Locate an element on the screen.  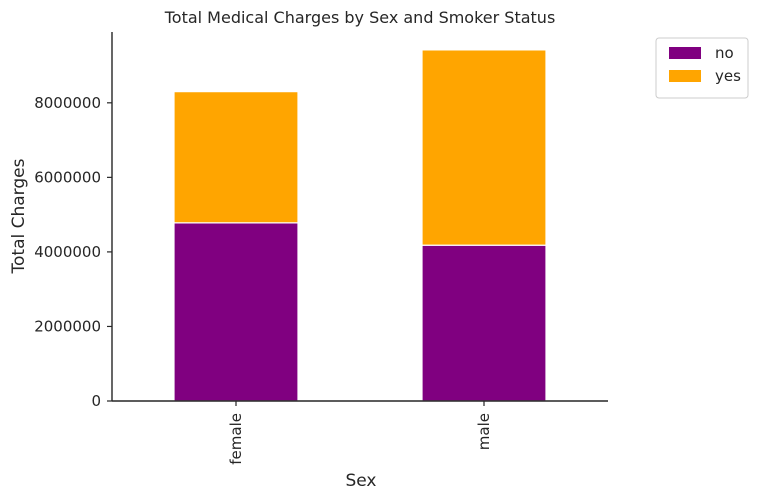
legend-swatch-yes is located at coordinates (685, 76).